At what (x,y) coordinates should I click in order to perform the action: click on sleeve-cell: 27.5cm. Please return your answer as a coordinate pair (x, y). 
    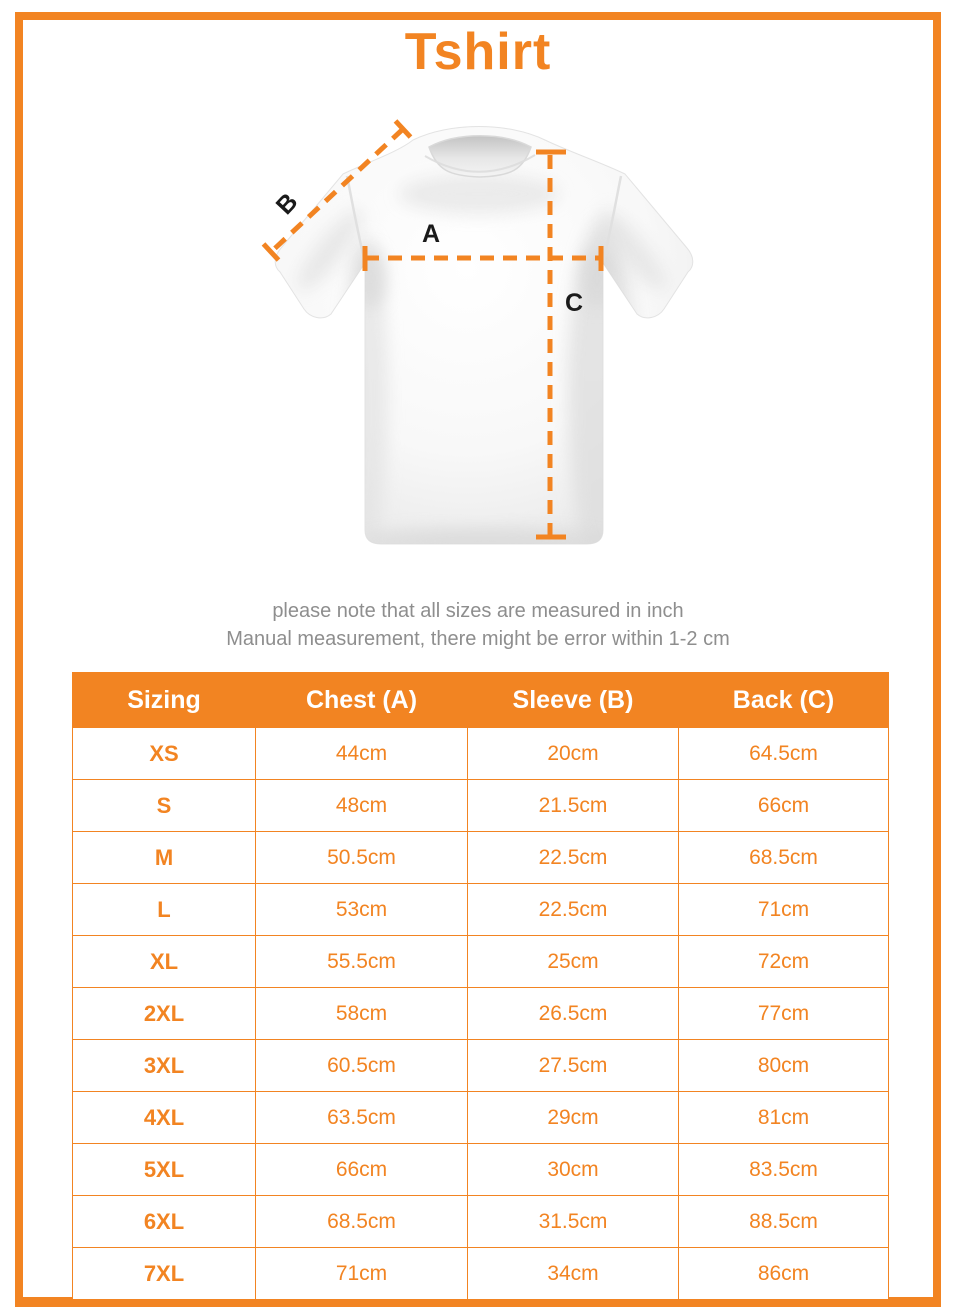
    Looking at the image, I should click on (573, 1065).